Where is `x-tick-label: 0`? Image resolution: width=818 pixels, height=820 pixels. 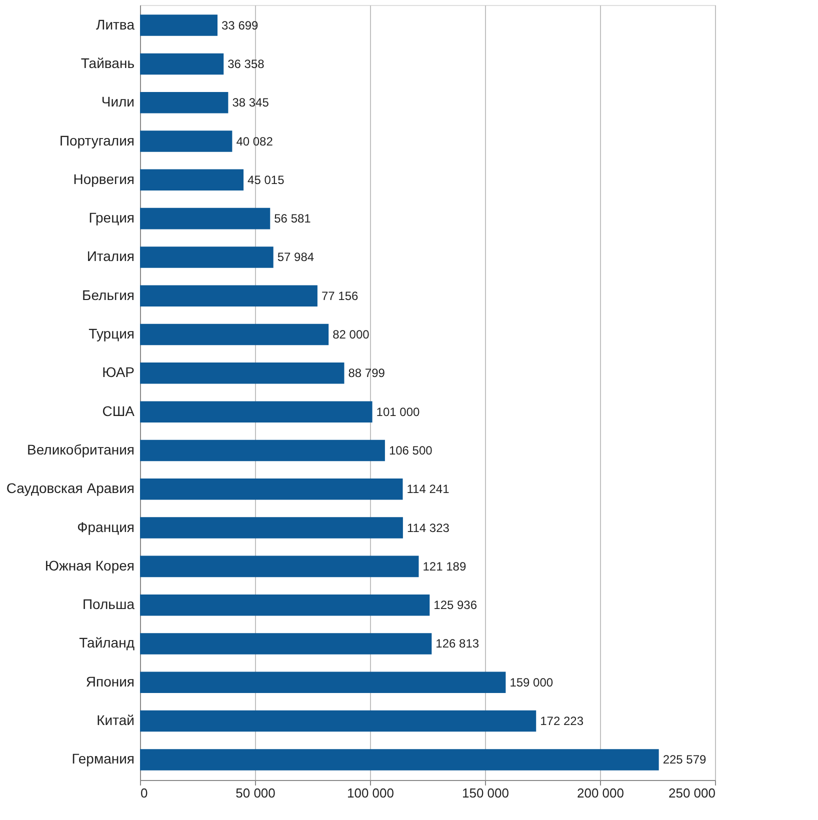 x-tick-label: 0 is located at coordinates (144, 793).